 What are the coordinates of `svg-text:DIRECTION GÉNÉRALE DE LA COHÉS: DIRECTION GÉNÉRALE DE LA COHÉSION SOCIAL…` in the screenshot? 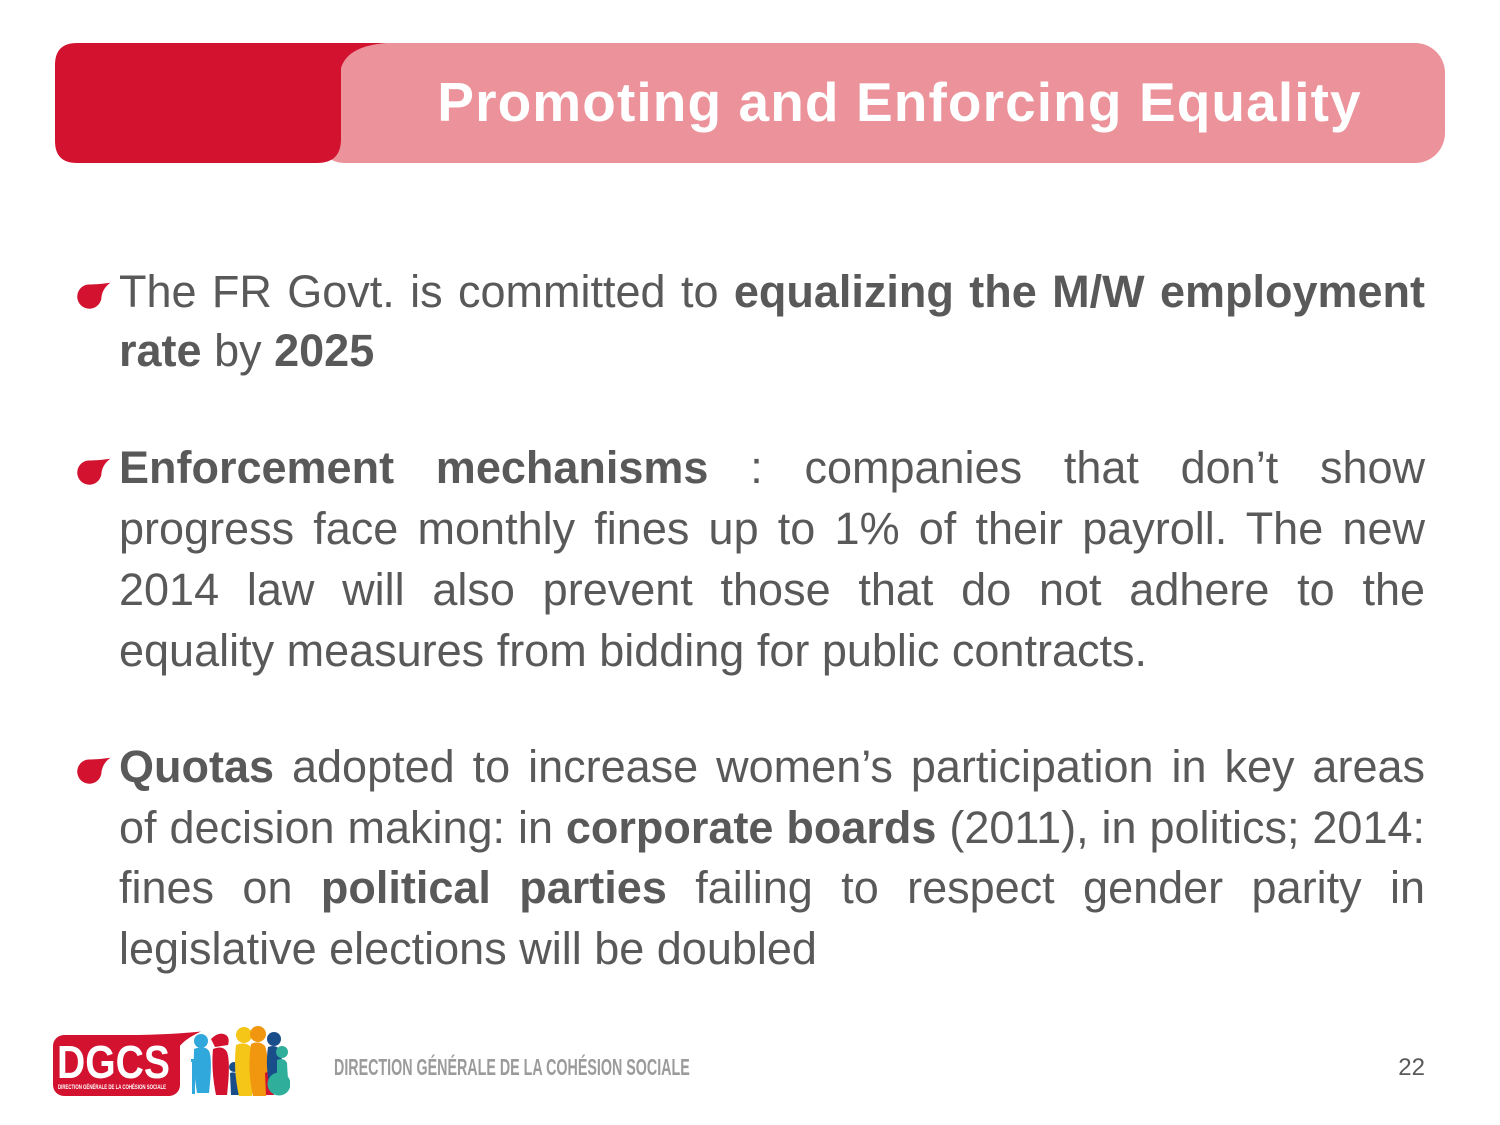 It's located at (112, 1086).